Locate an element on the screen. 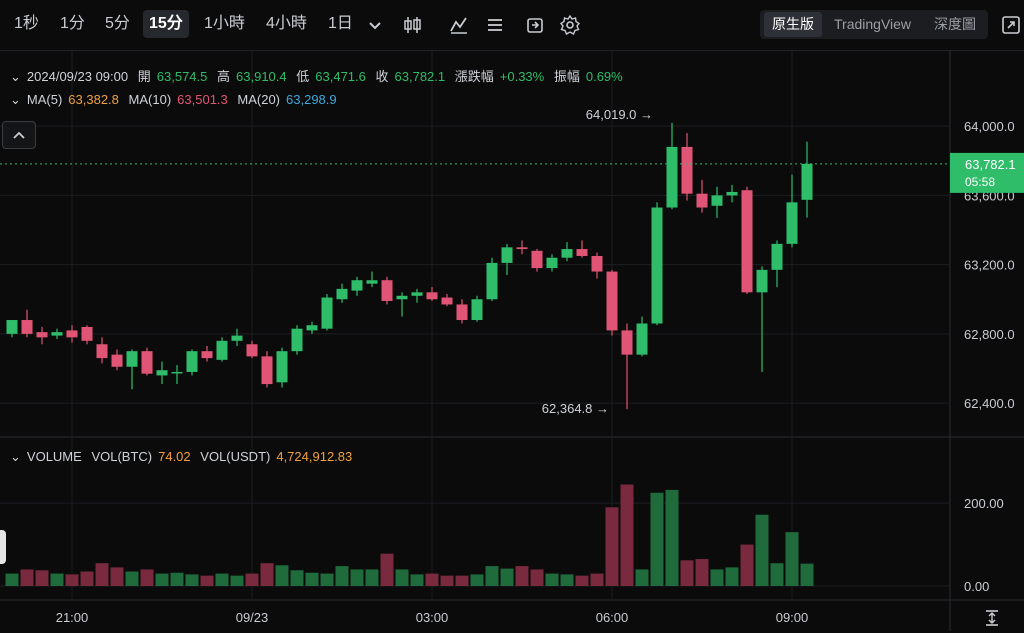 This screenshot has height=633, width=1024. close-label: 收 is located at coordinates (382, 76).